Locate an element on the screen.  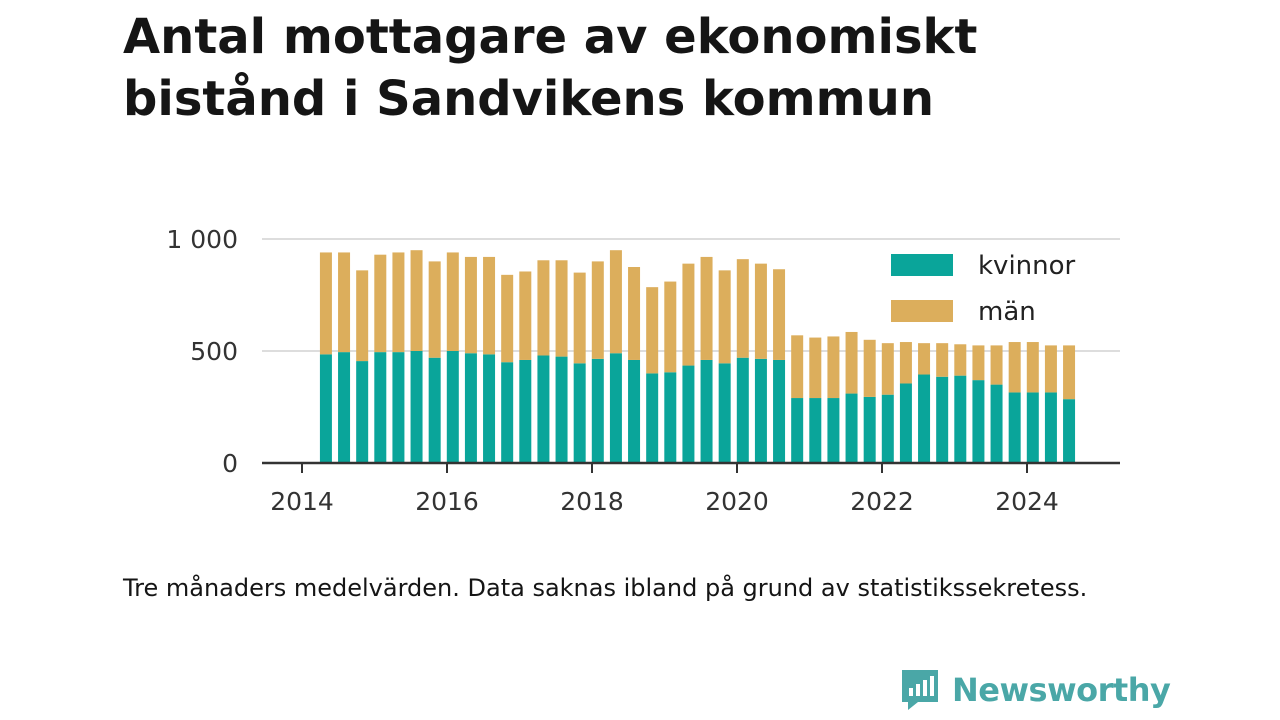
y-tick-label: 1 000 is located at coordinates (202, 239).